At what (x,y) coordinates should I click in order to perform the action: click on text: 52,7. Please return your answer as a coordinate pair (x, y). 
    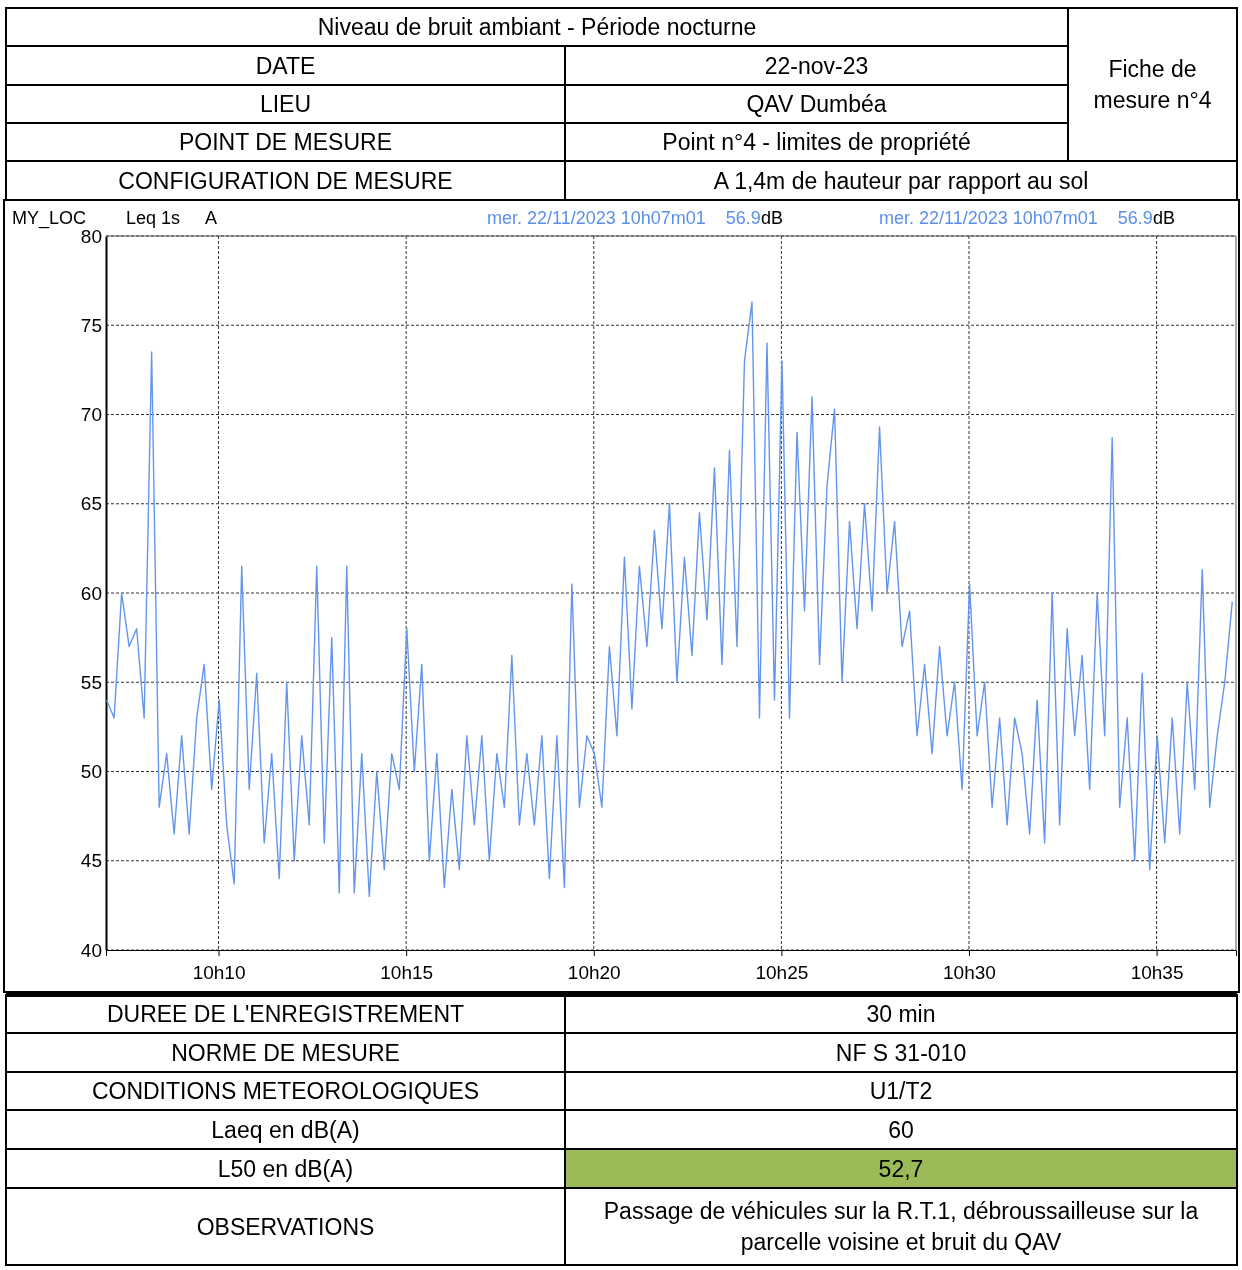
    Looking at the image, I should click on (901, 1168).